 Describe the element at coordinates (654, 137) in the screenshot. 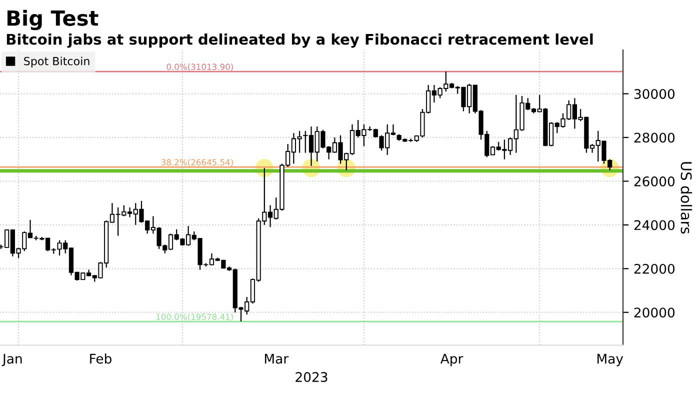

I see `y-tick-label: 28000` at that location.